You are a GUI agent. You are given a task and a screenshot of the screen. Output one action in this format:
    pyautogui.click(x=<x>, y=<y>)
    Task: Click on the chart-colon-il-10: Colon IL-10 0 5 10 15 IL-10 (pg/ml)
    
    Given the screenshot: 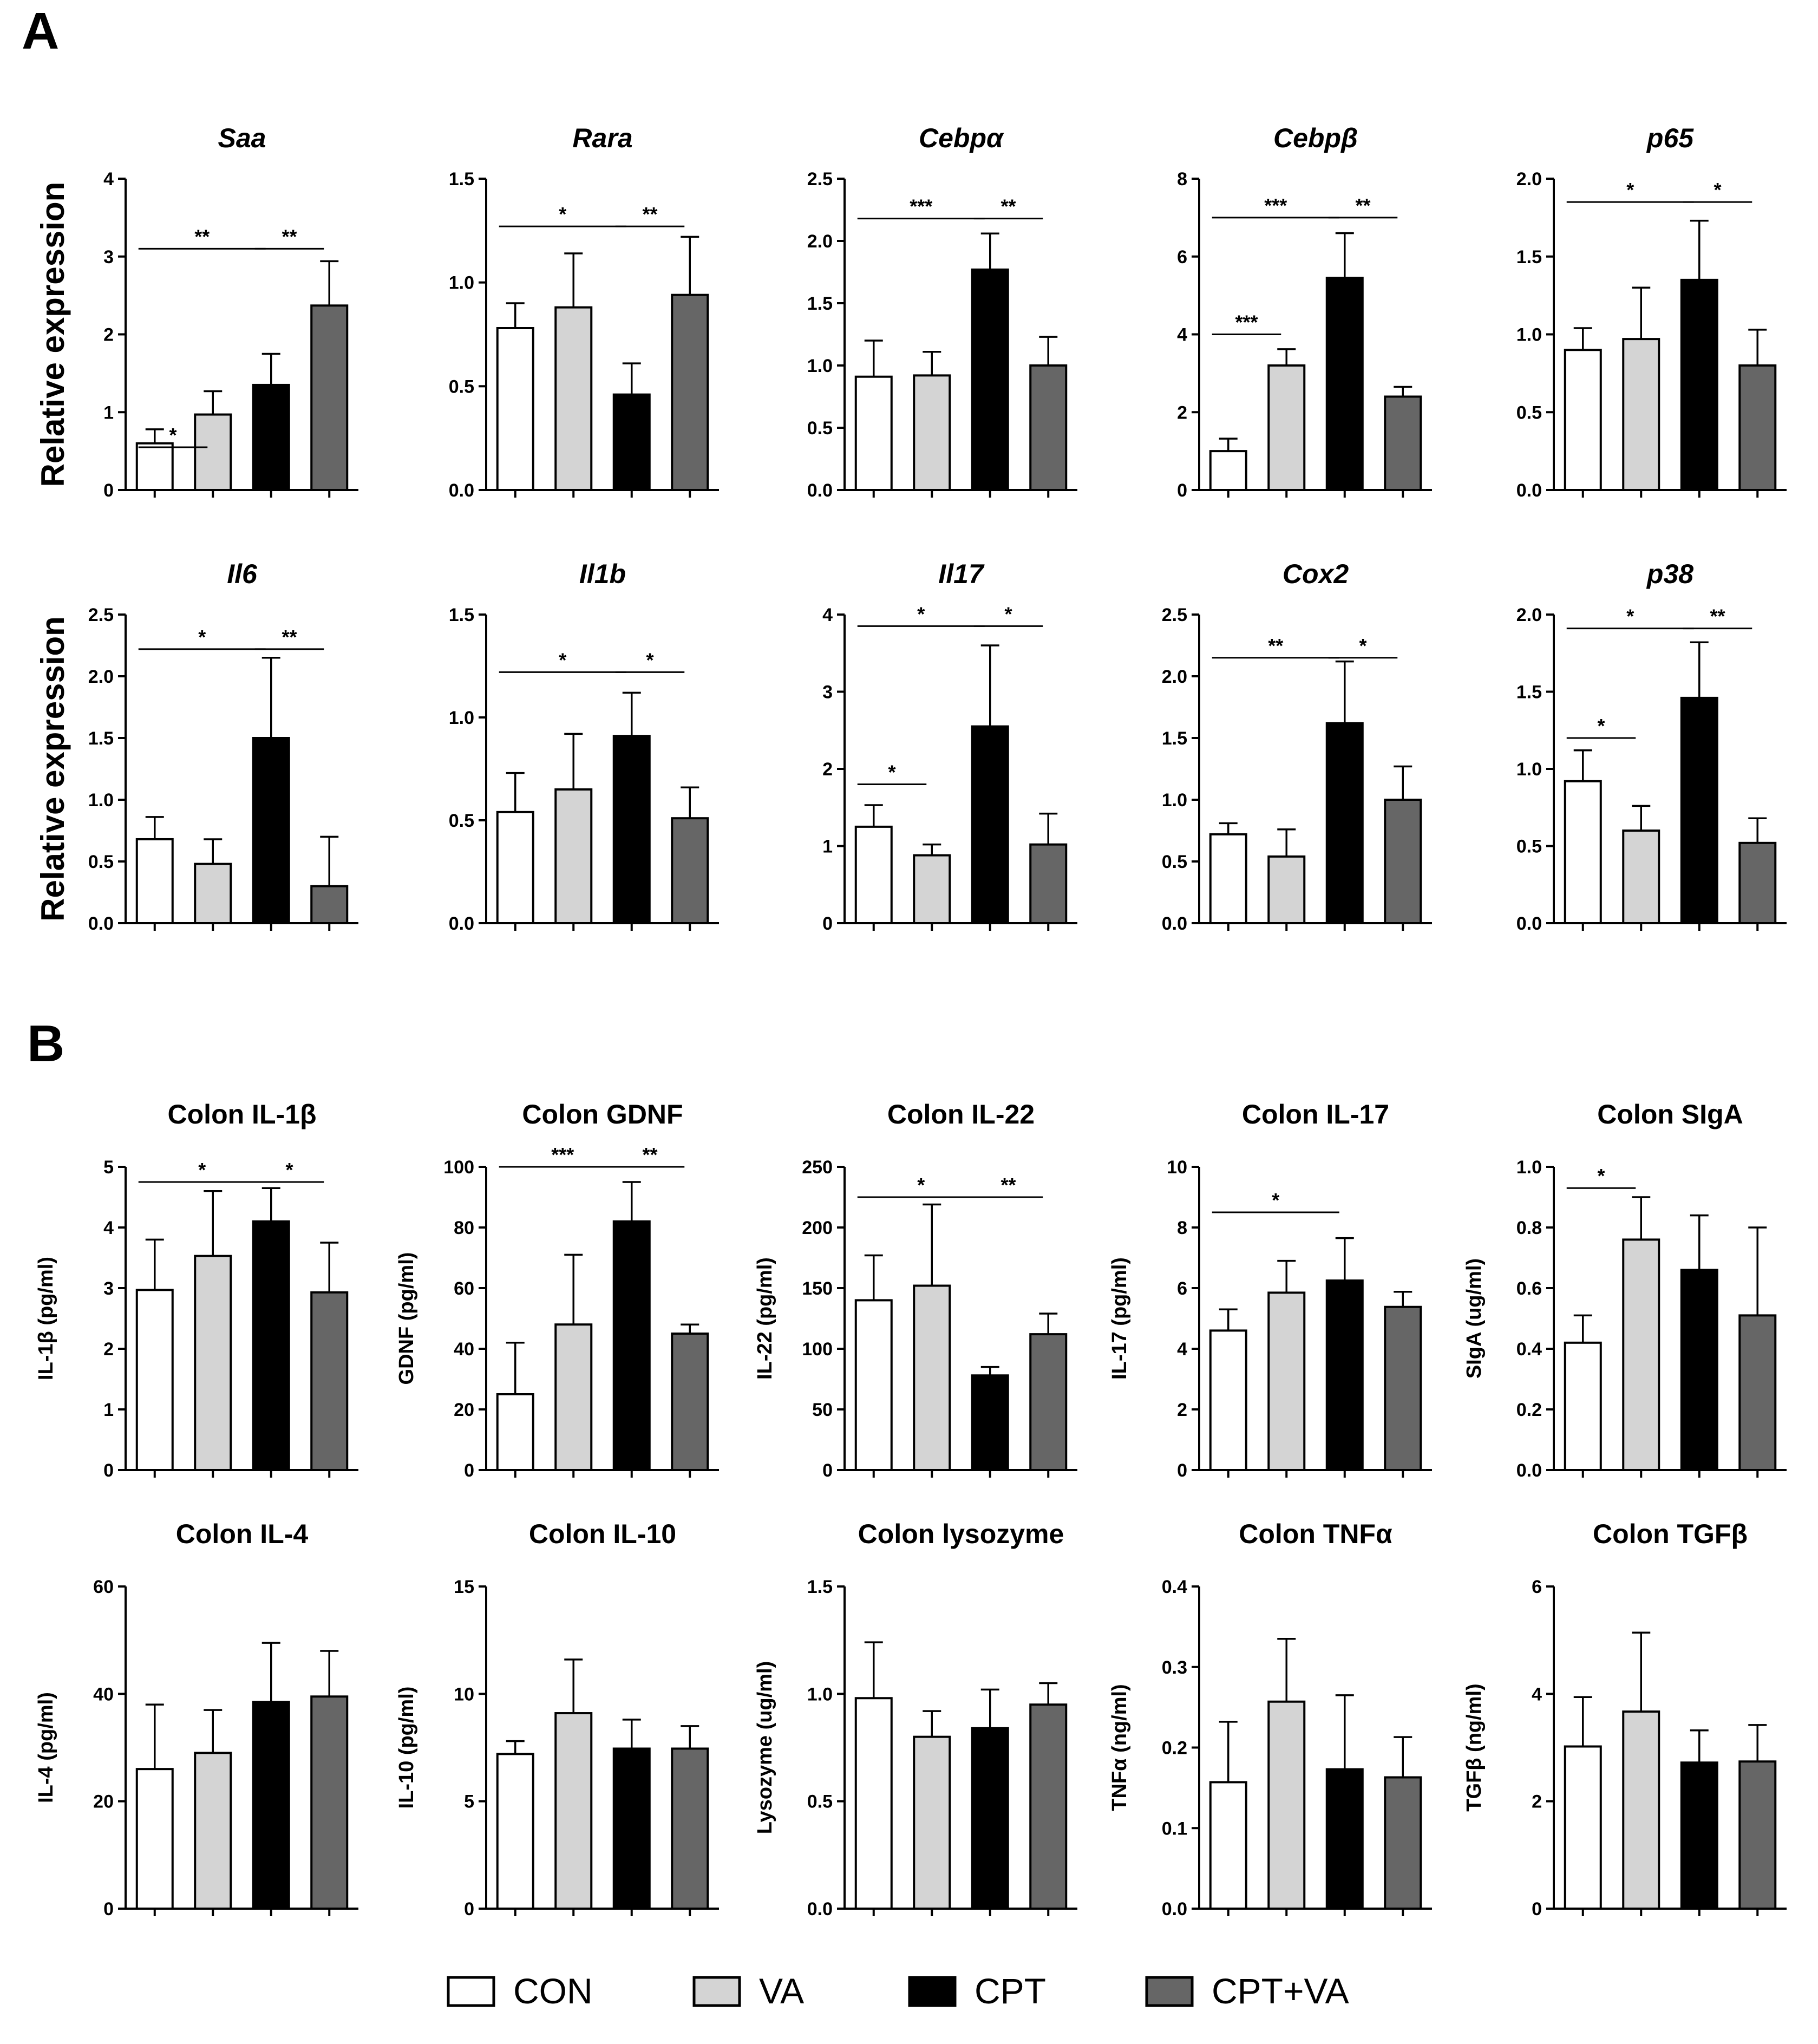 What is the action you would take?
    pyautogui.click(x=557, y=1719)
    